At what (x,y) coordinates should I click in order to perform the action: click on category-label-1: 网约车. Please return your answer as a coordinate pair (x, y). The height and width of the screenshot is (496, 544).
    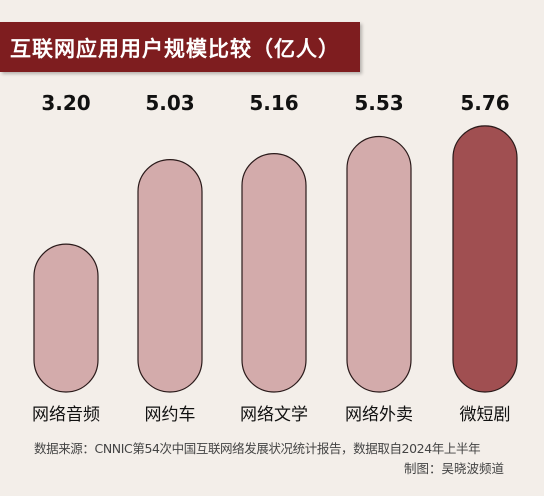
    Looking at the image, I should click on (170, 415).